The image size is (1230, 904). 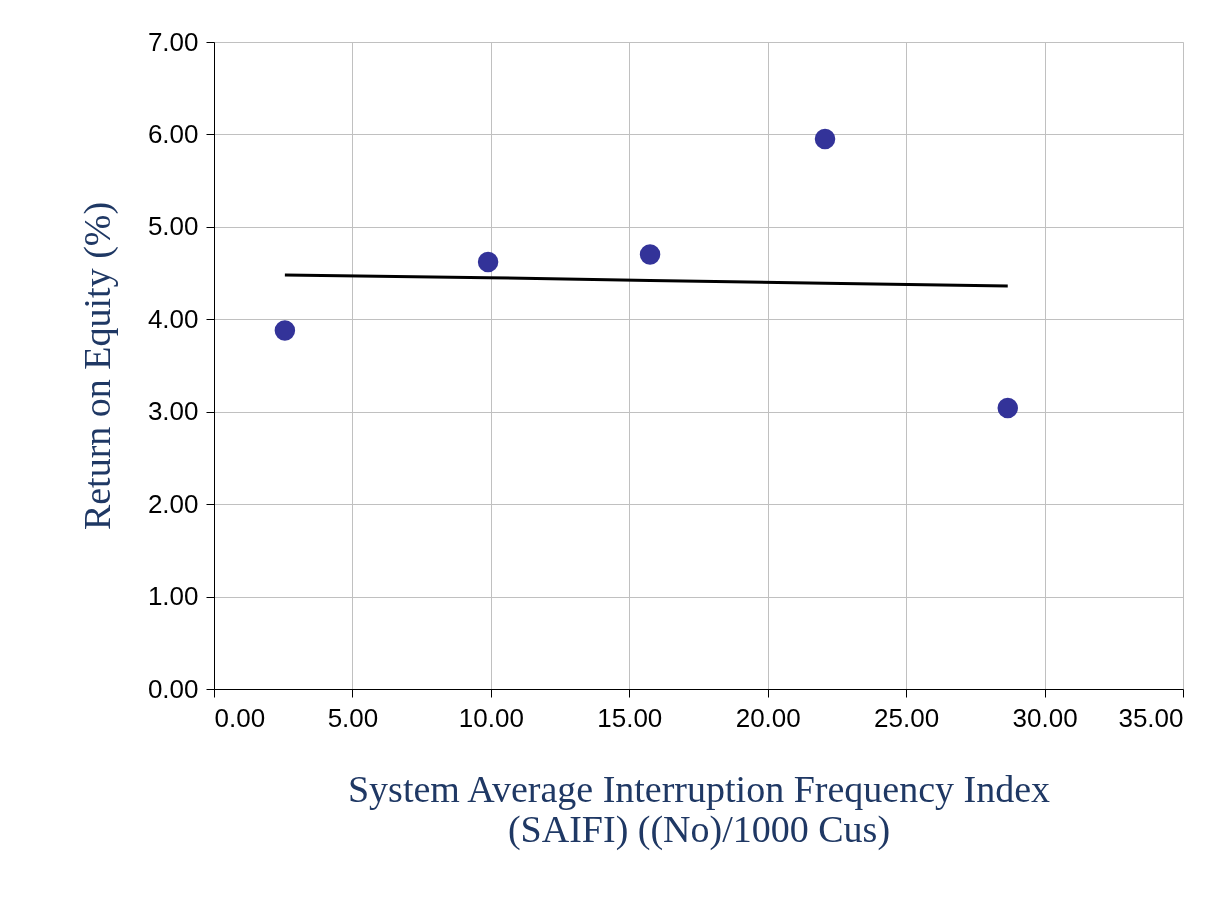 I want to click on y-axis-title: Return on Equity (%), so click(x=97, y=366).